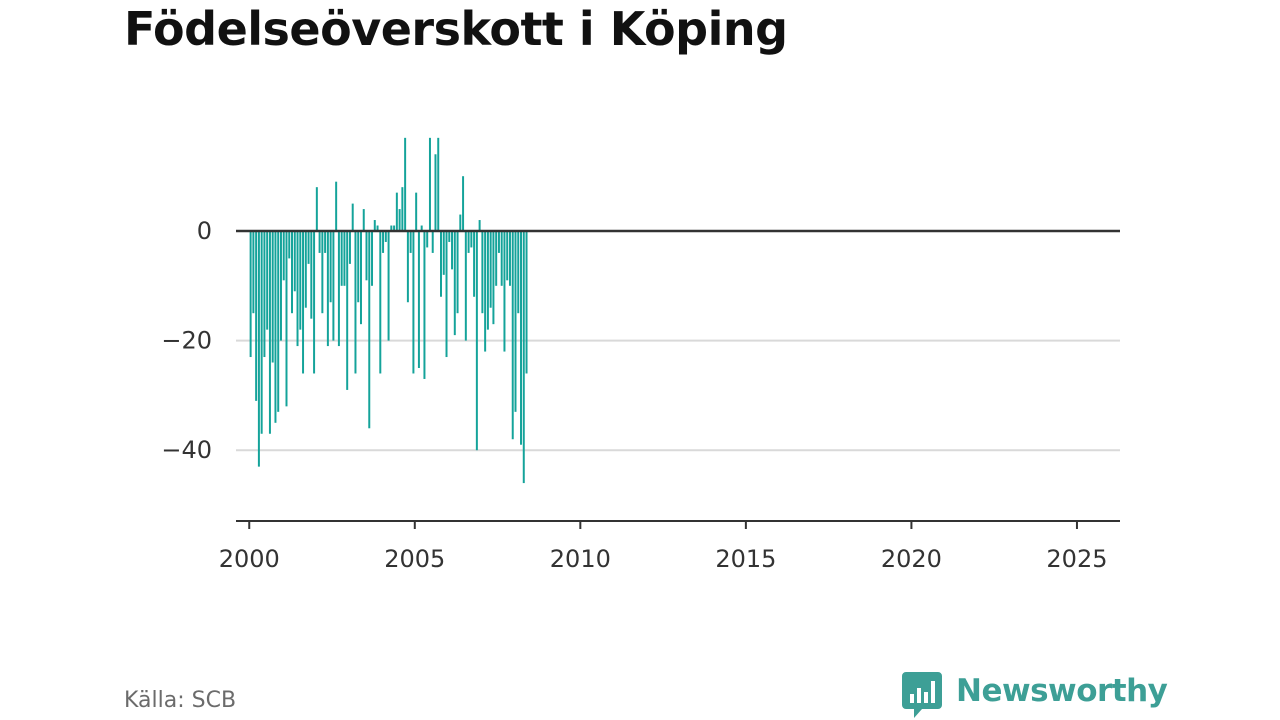 This screenshot has width=1280, height=720. I want to click on bars, so click(388, 310).